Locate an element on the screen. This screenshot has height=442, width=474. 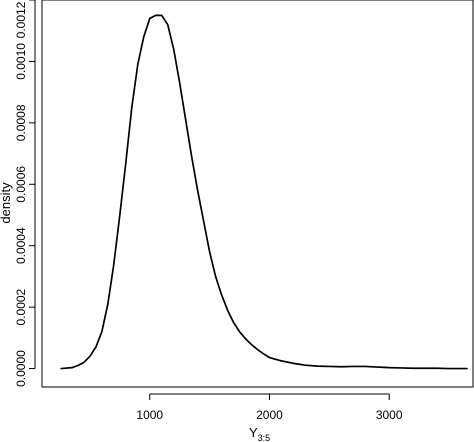
x-axis-label-subscript: 3:5 is located at coordinates (264, 437).